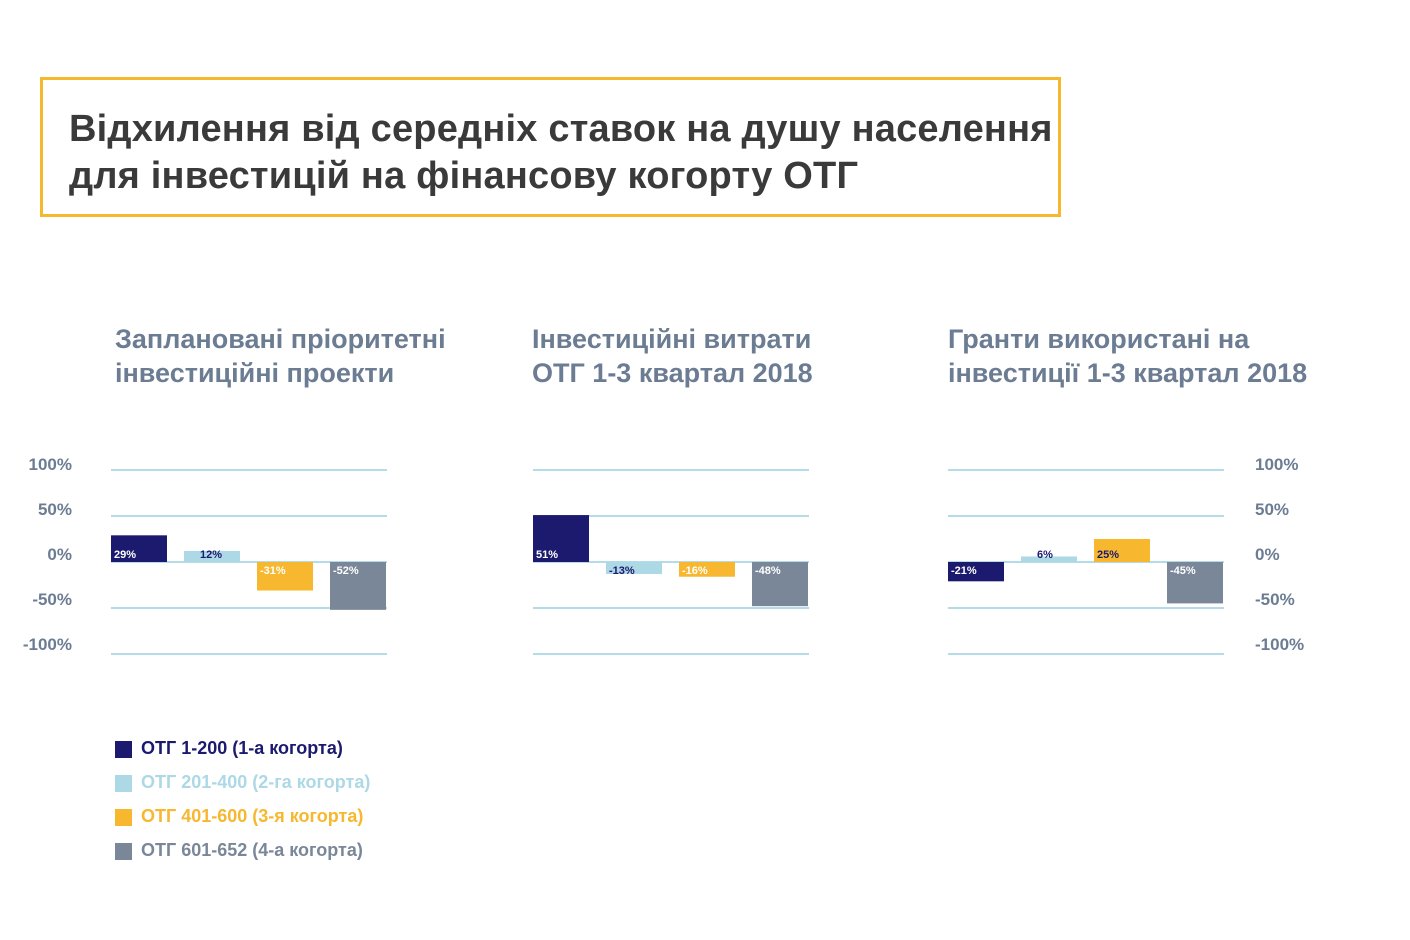 This screenshot has height=940, width=1410. What do you see at coordinates (1108, 555) in the screenshot?
I see `data-label: 25%` at bounding box center [1108, 555].